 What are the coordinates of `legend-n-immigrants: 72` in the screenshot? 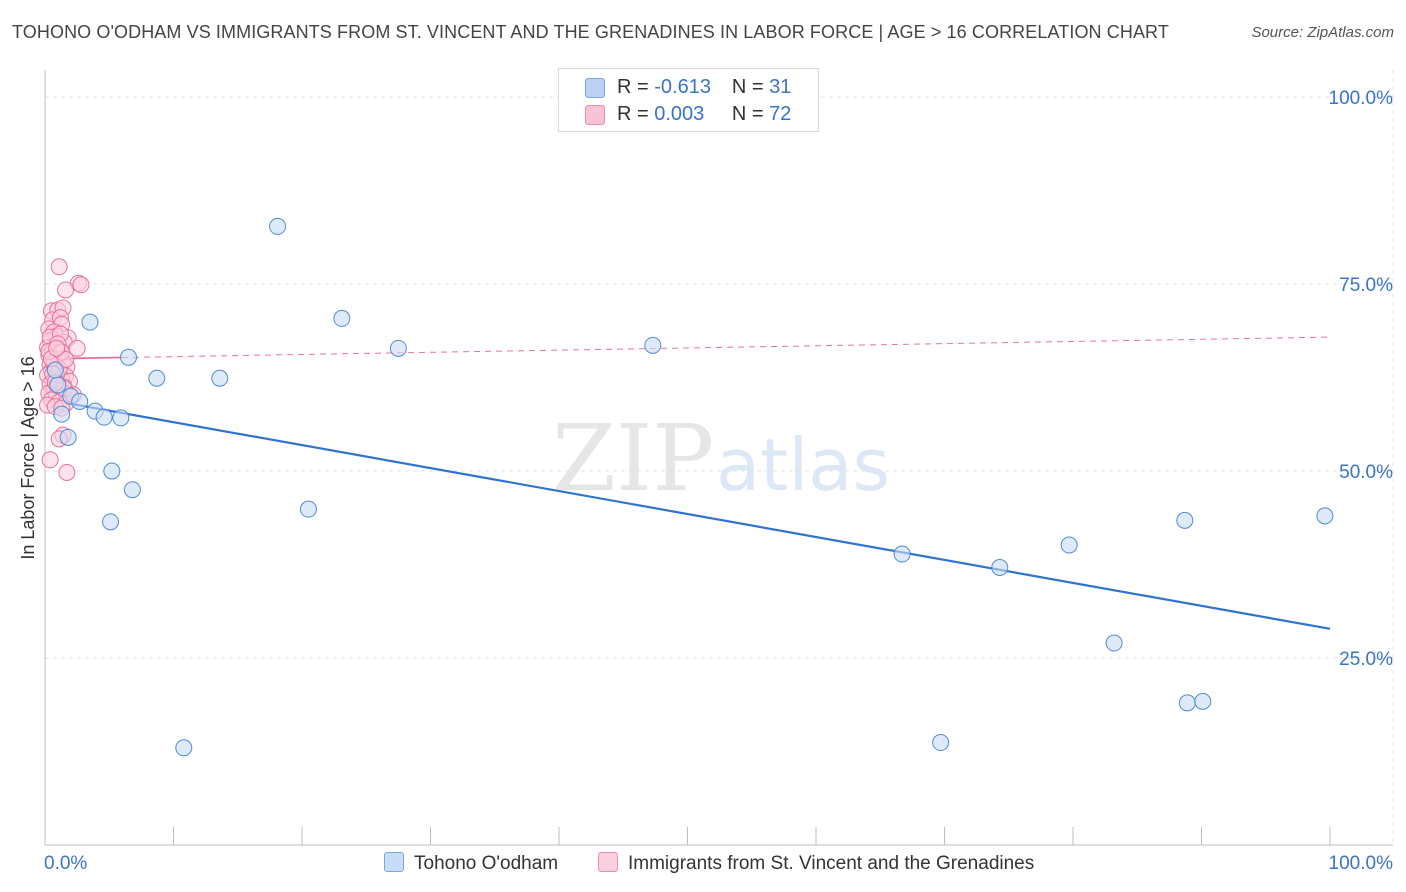 It's located at (780, 114).